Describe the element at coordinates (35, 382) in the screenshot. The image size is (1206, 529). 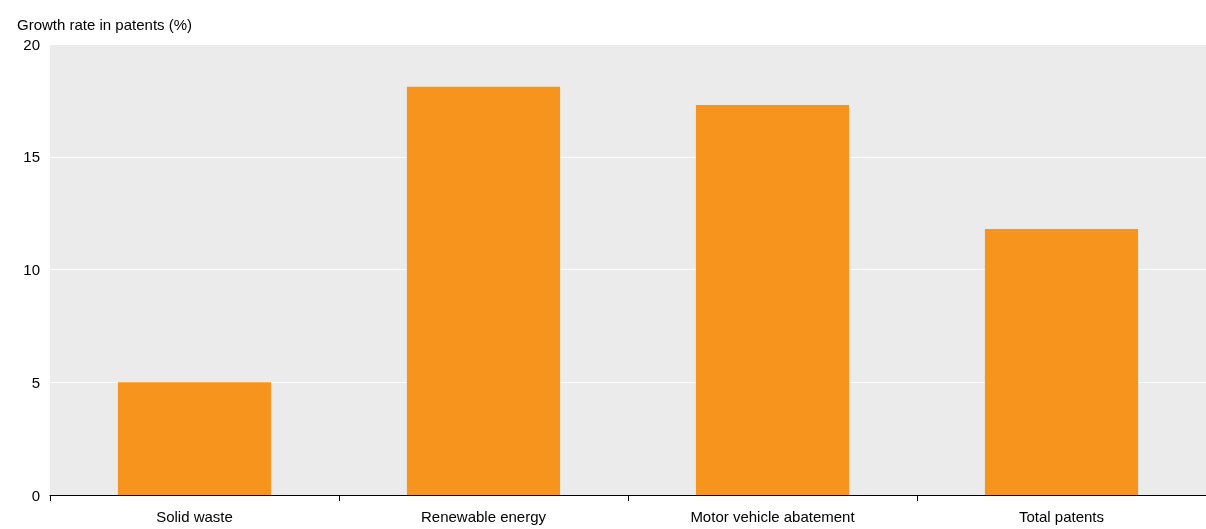
I see `y-tick-label: 5` at that location.